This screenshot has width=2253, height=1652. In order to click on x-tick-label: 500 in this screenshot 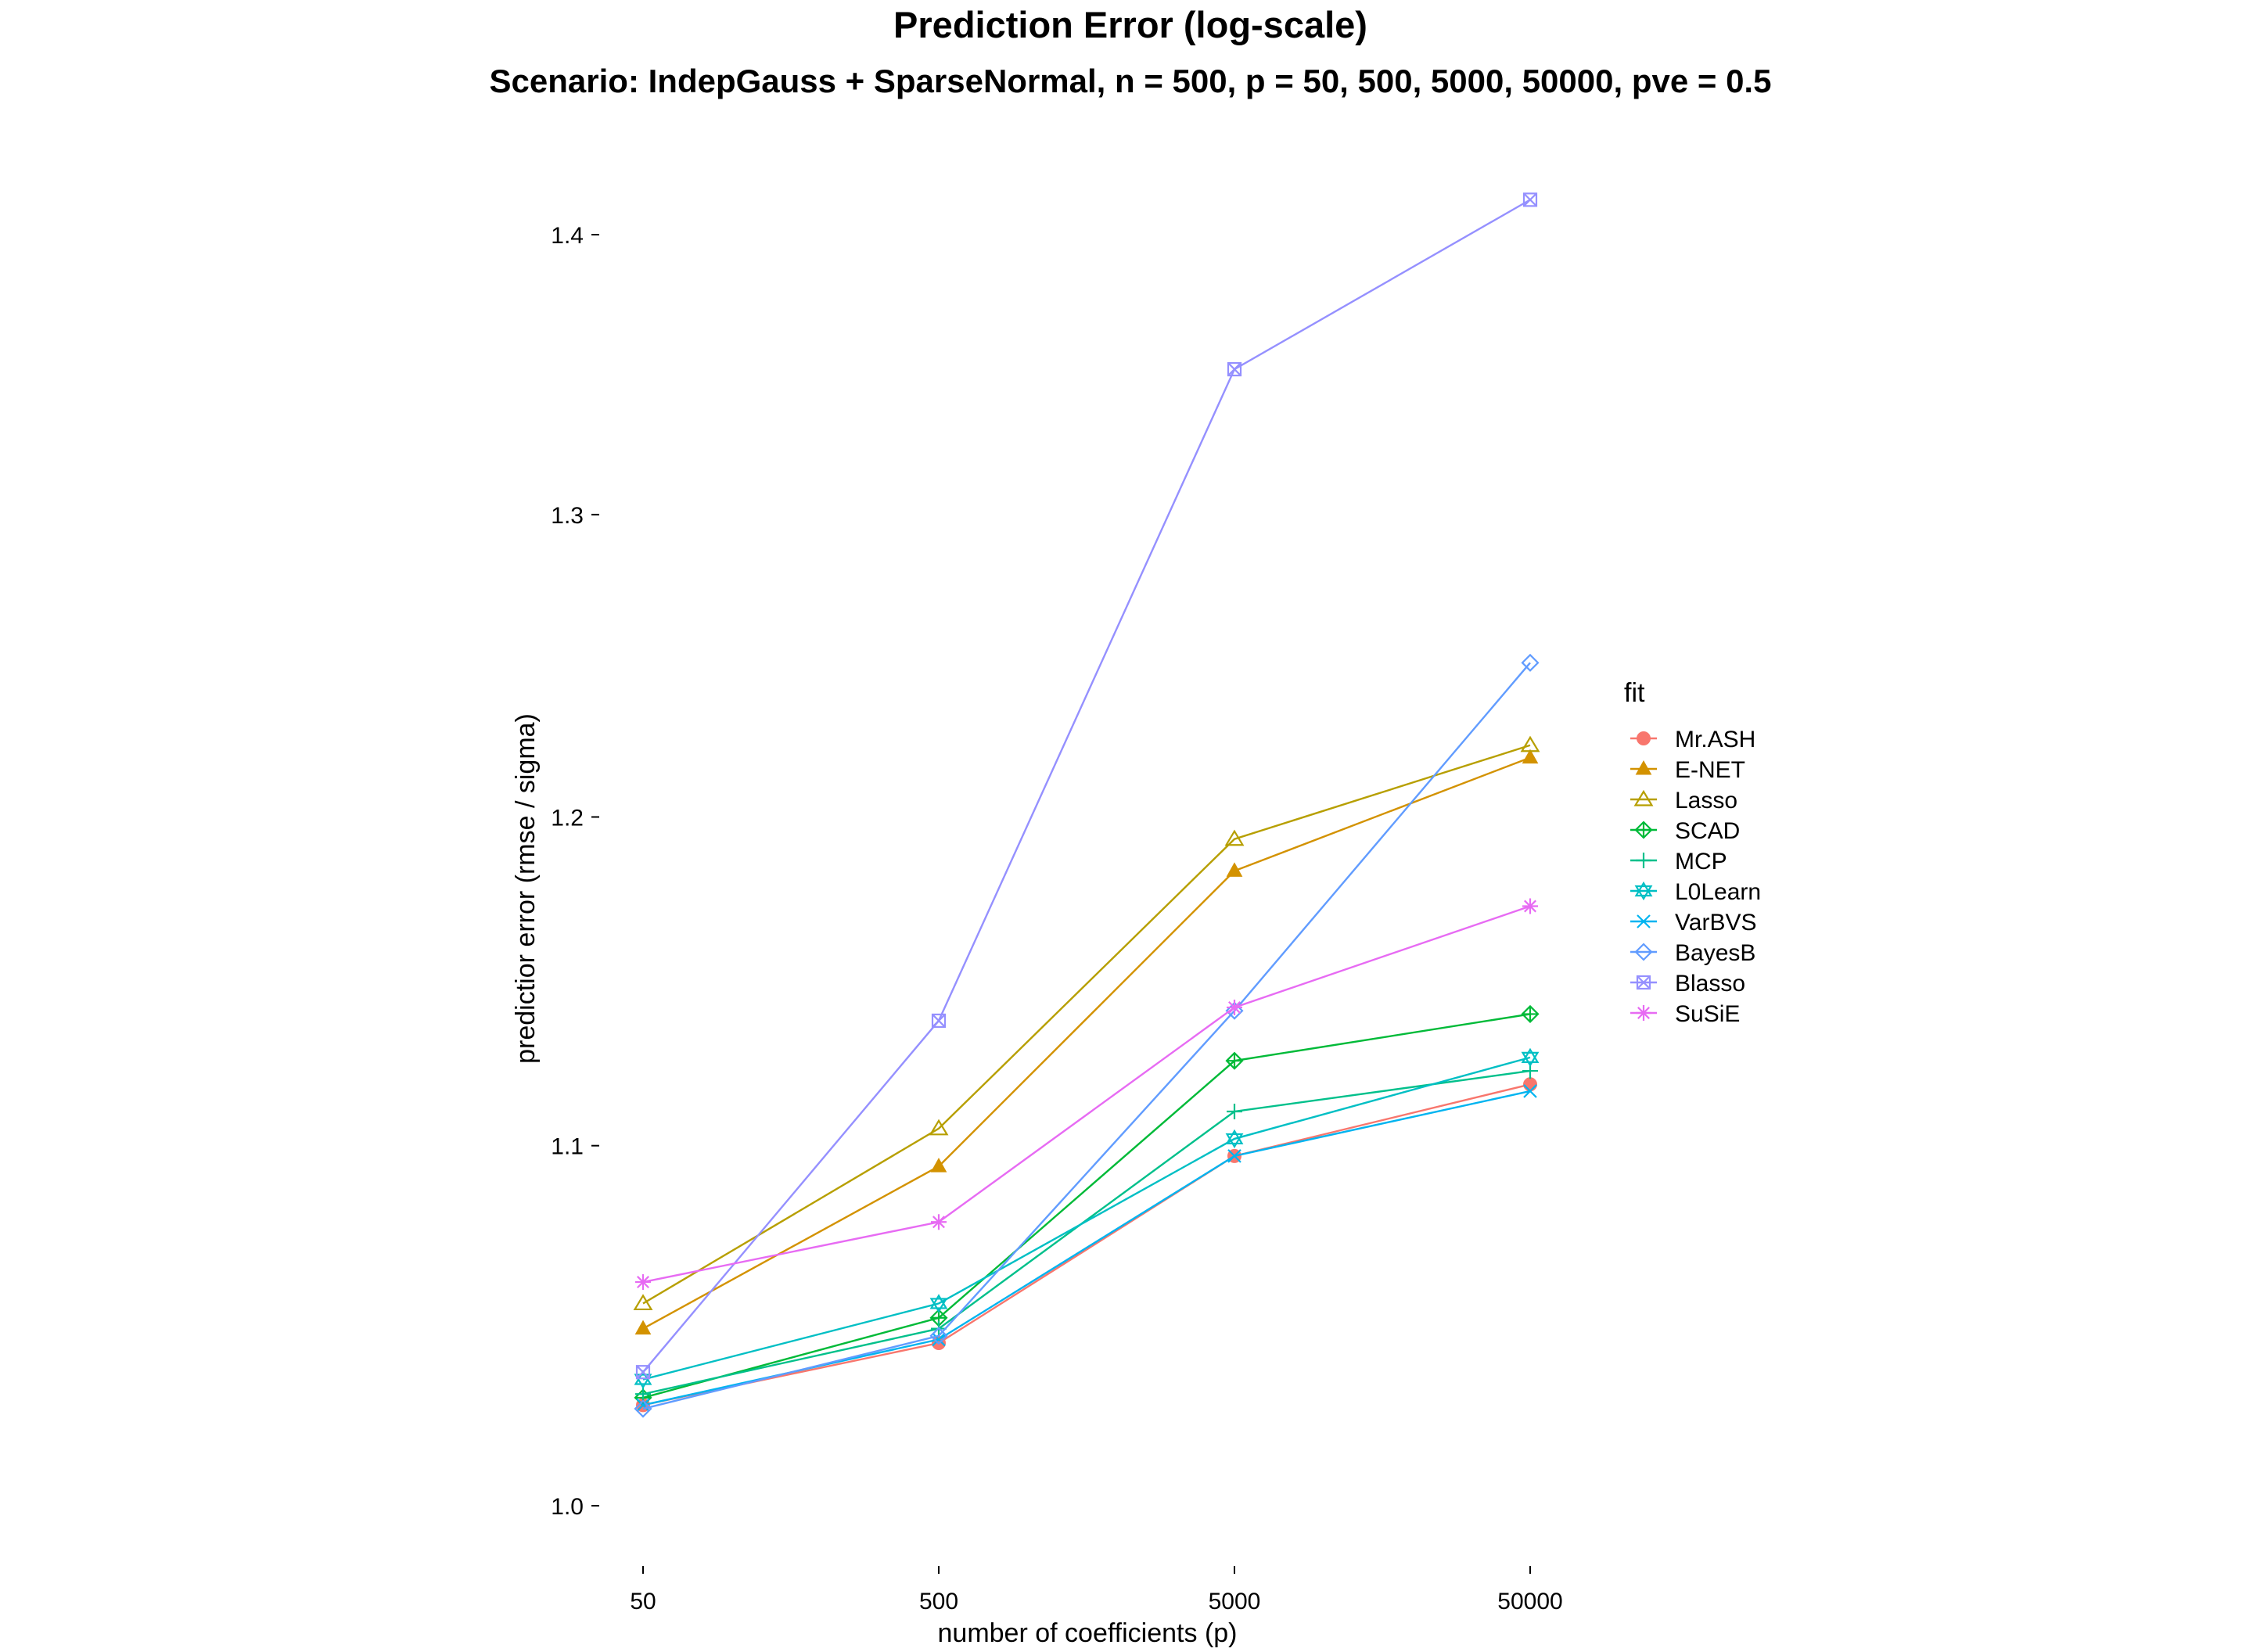, I will do `click(938, 1602)`.